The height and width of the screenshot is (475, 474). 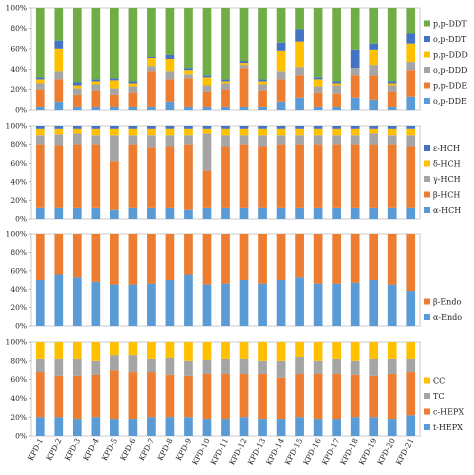 What do you see at coordinates (448, 427) in the screenshot?
I see `legend-label: t-HEPX` at bounding box center [448, 427].